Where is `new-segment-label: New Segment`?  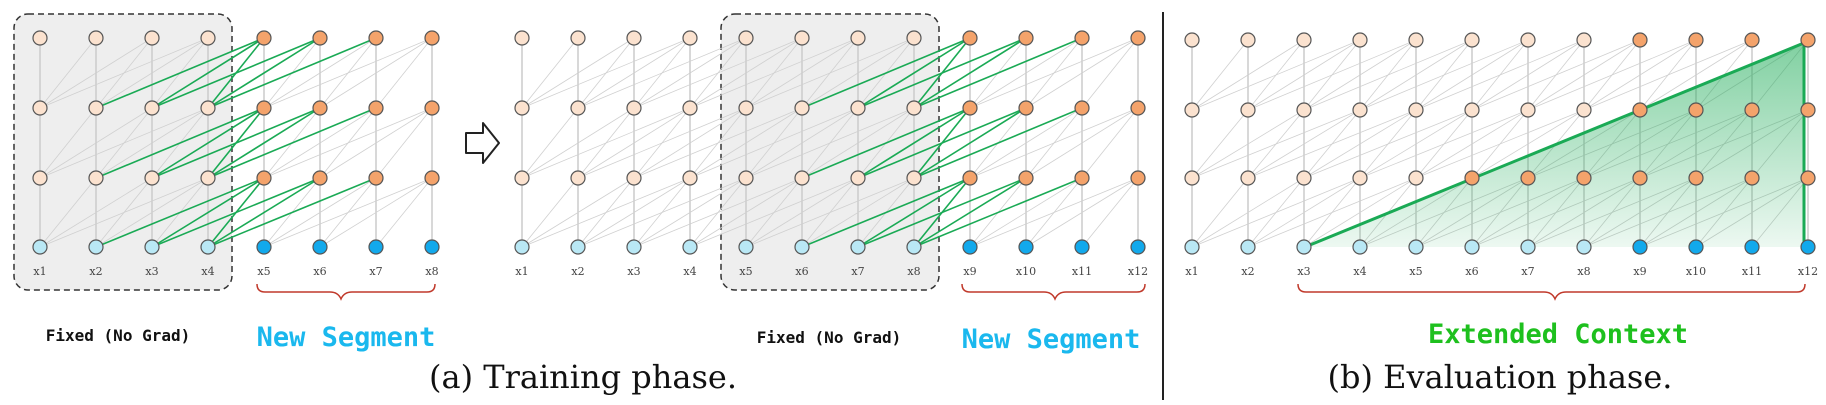 new-segment-label: New Segment is located at coordinates (346, 337).